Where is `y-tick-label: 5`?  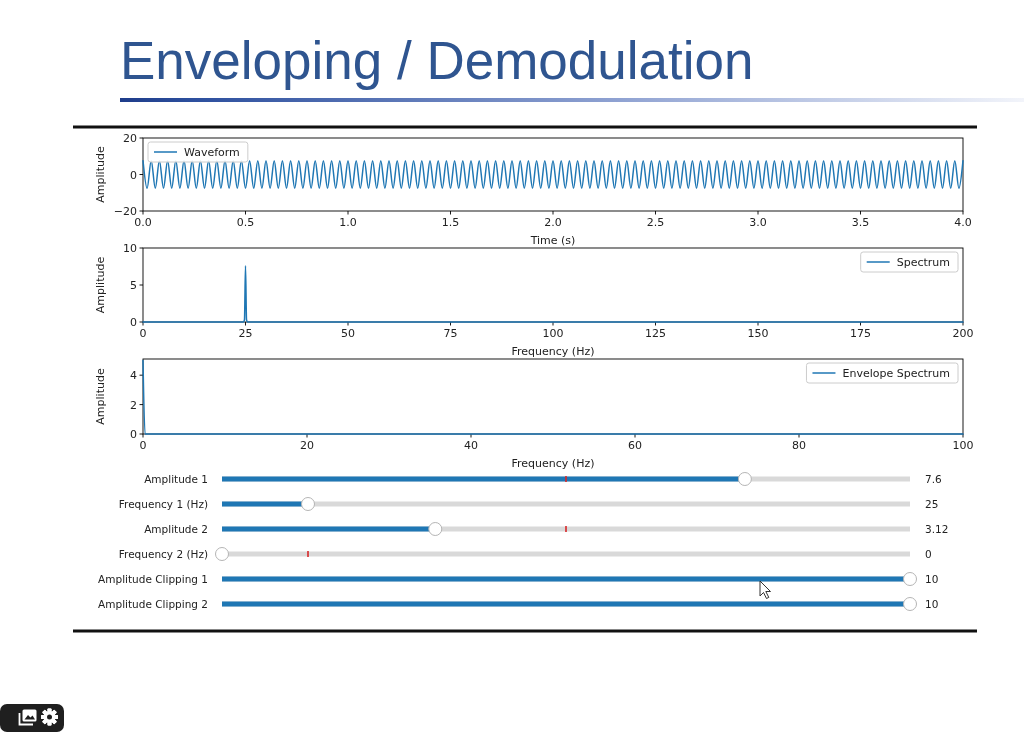 y-tick-label: 5 is located at coordinates (133, 285).